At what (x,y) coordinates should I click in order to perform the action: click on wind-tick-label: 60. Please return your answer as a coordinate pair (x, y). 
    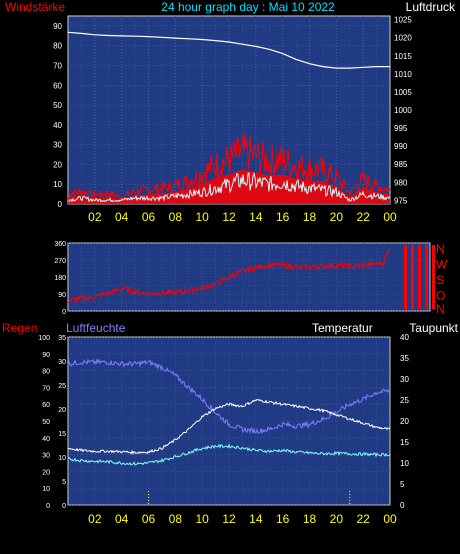
    Looking at the image, I should click on (57, 85).